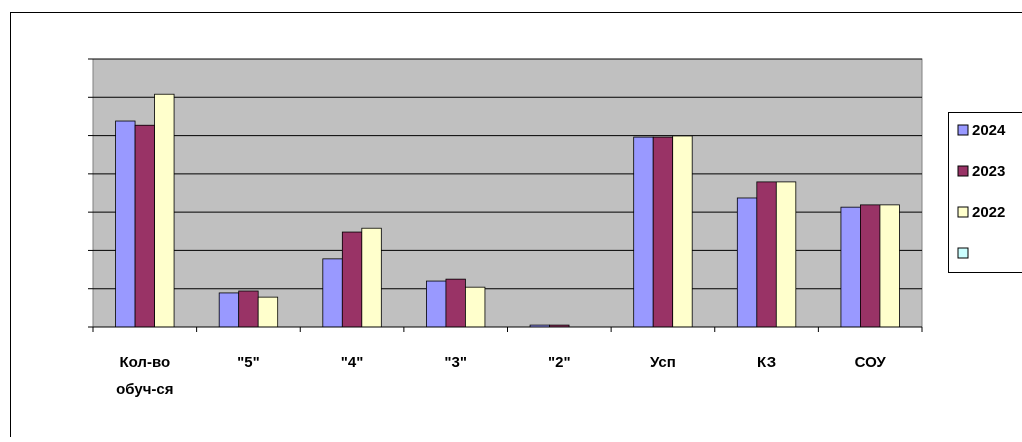  Describe the element at coordinates (766, 362) in the screenshot. I see `x-tick-label: КЗ` at that location.